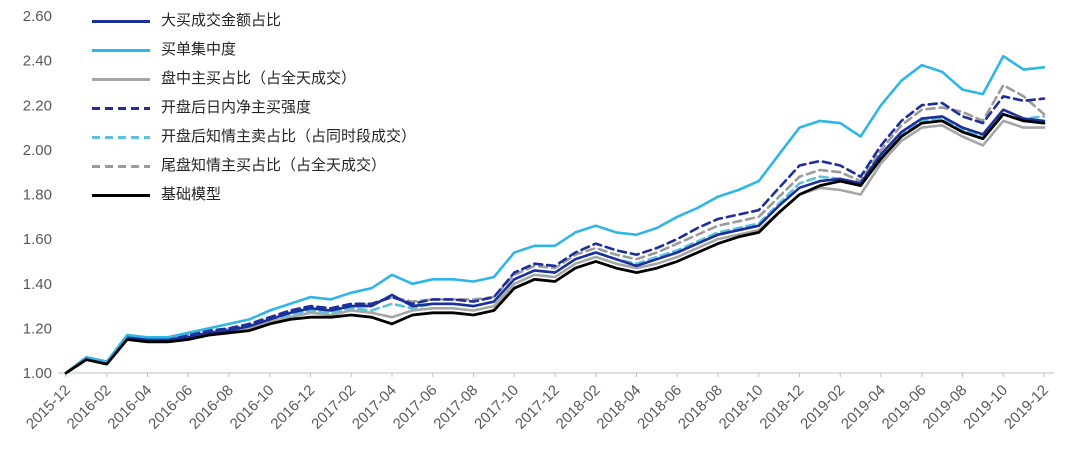 The width and height of the screenshot is (1065, 459). Describe the element at coordinates (659, 407) in the screenshot. I see `x-axis-tick-label: 2018-06` at that location.